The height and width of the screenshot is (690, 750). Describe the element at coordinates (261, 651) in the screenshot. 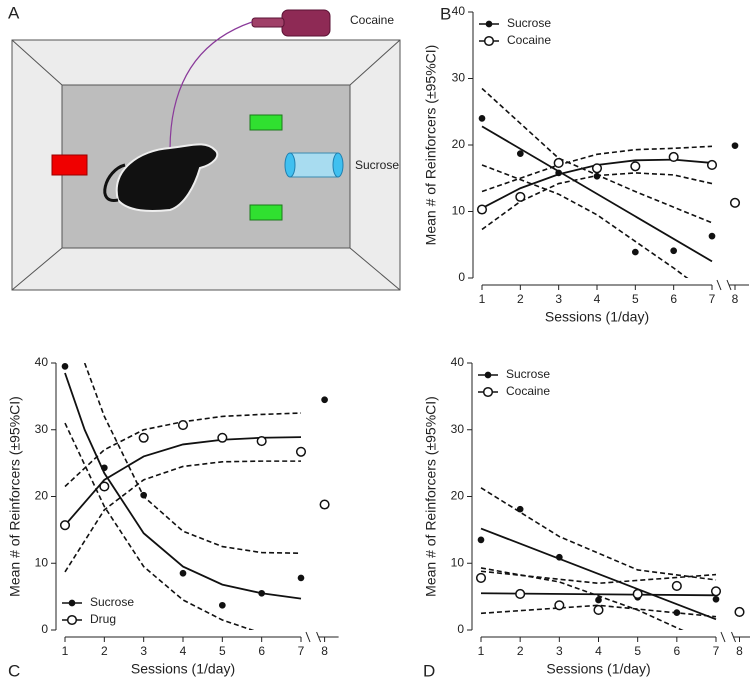

I see `x-tick-label: 6` at that location.